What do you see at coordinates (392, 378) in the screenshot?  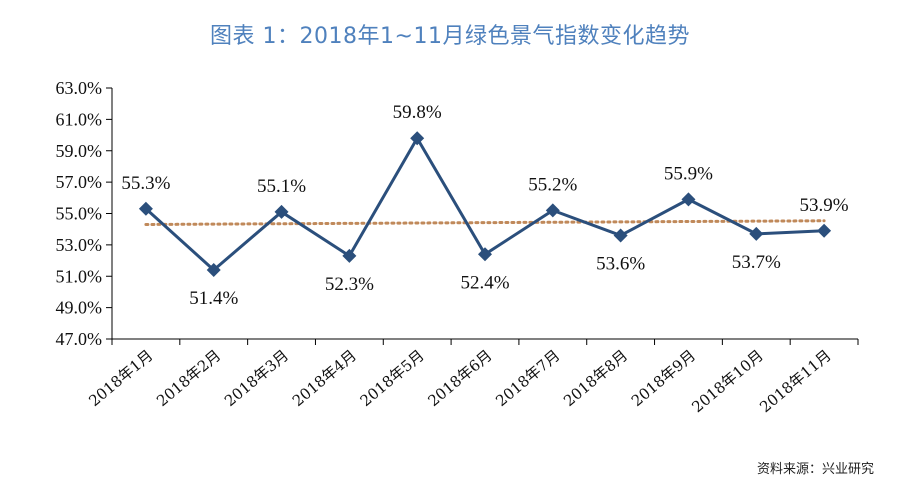 I see `x-tick-label: 2018年5月` at bounding box center [392, 378].